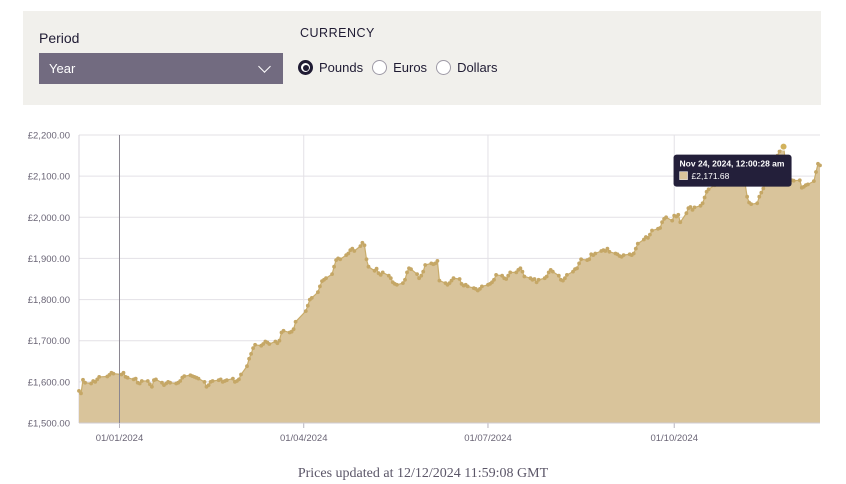  I want to click on y-tick-label: £1,600.00, so click(49, 382).